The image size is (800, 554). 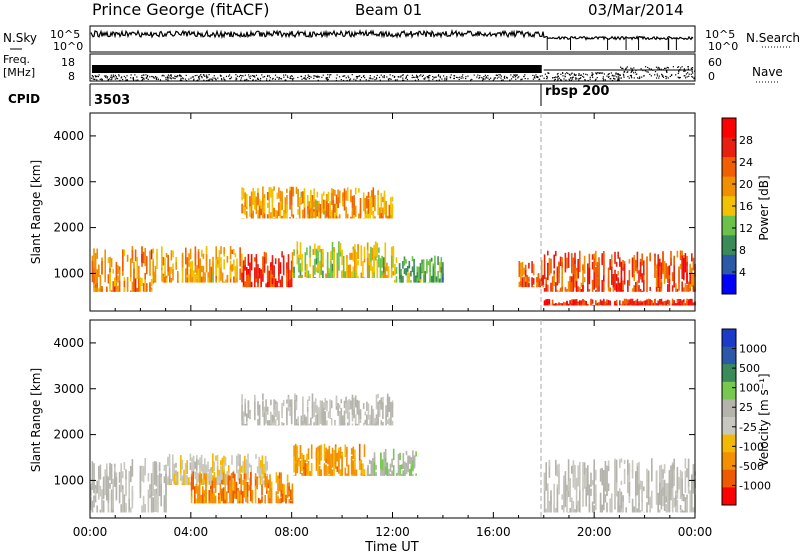 I want to click on x-tick-label: 12:00, so click(x=392, y=532).